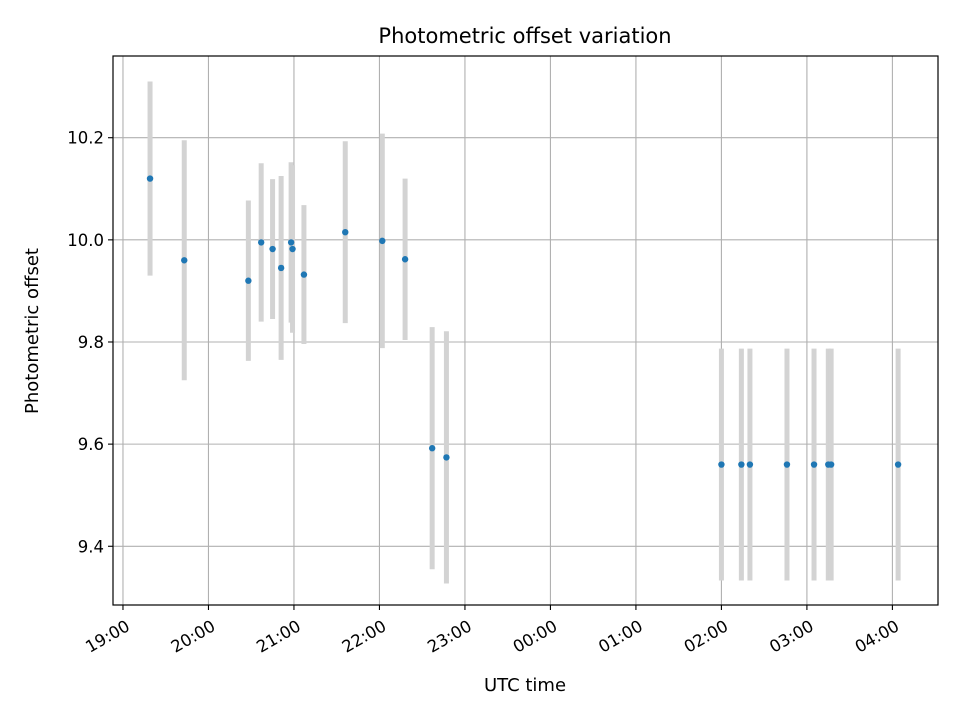  Describe the element at coordinates (525, 685) in the screenshot. I see `x-axis-label: UTC time` at that location.